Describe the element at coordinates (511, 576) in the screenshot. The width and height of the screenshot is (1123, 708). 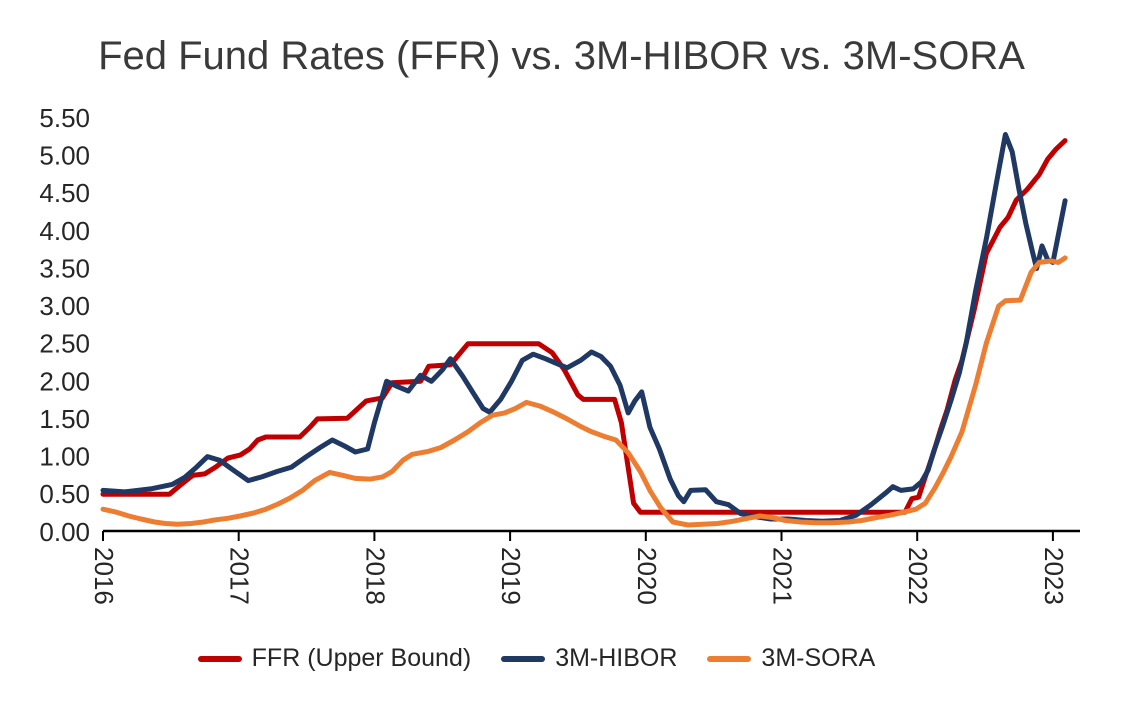
I see `x-axis-tick-label: 2019` at that location.